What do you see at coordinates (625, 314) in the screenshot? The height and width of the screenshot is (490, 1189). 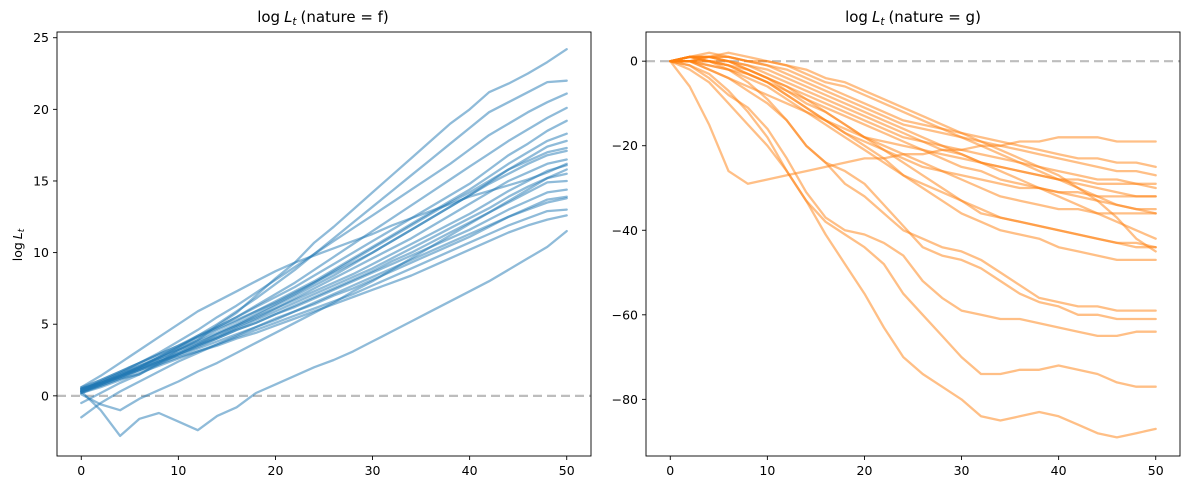 I see `right-y-tick-label: −60` at bounding box center [625, 314].